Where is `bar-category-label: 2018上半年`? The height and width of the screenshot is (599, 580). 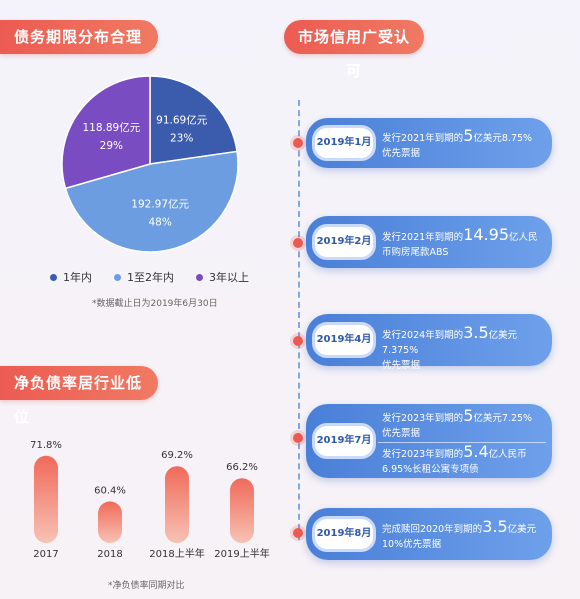 bar-category-label: 2018上半年 is located at coordinates (176, 553).